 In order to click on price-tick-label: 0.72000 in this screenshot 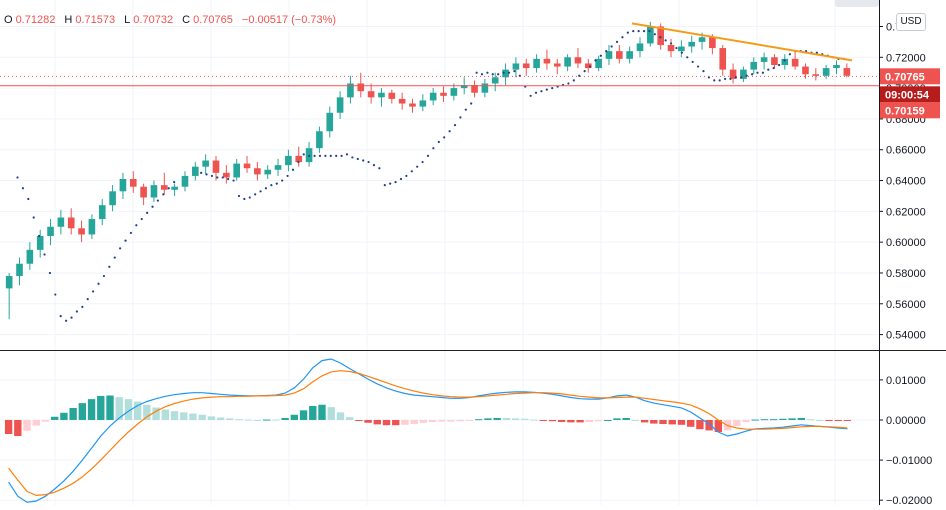, I will do `click(906, 58)`.